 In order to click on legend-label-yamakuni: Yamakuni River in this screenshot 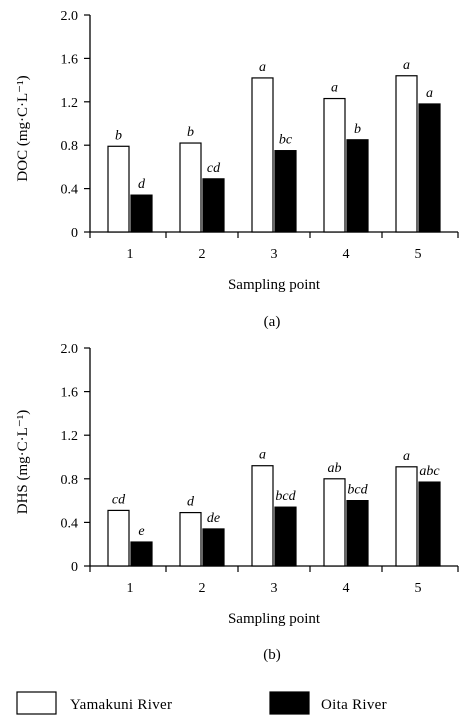, I will do `click(121, 705)`.